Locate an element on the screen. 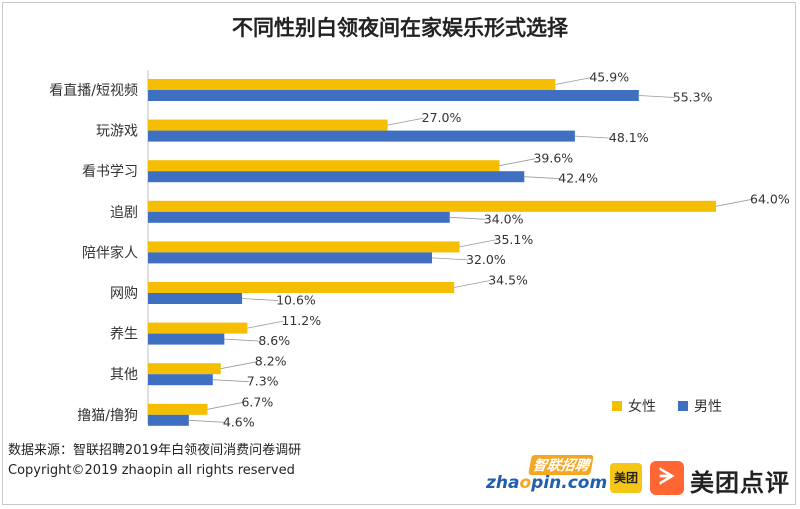 This screenshot has height=509, width=800. data-label: 55.3% is located at coordinates (693, 97).